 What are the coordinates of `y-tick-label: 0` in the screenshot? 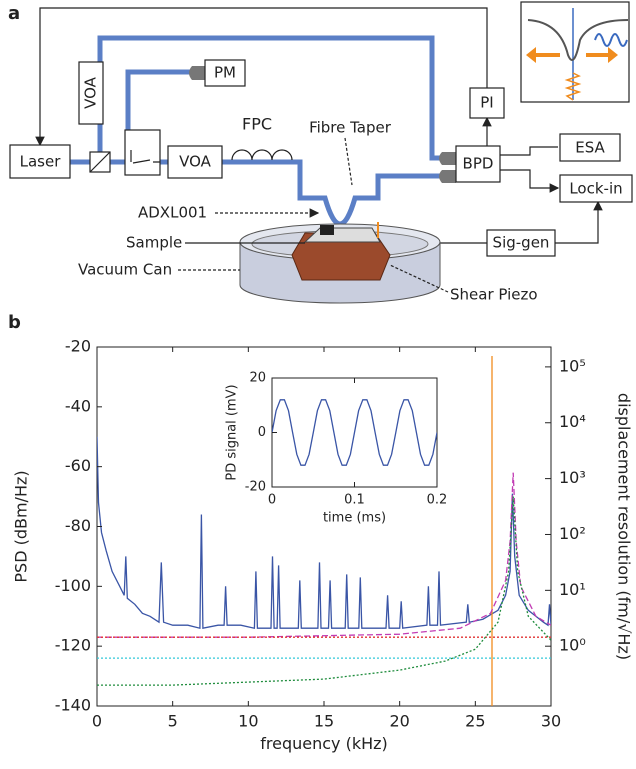 It's located at (262, 432).